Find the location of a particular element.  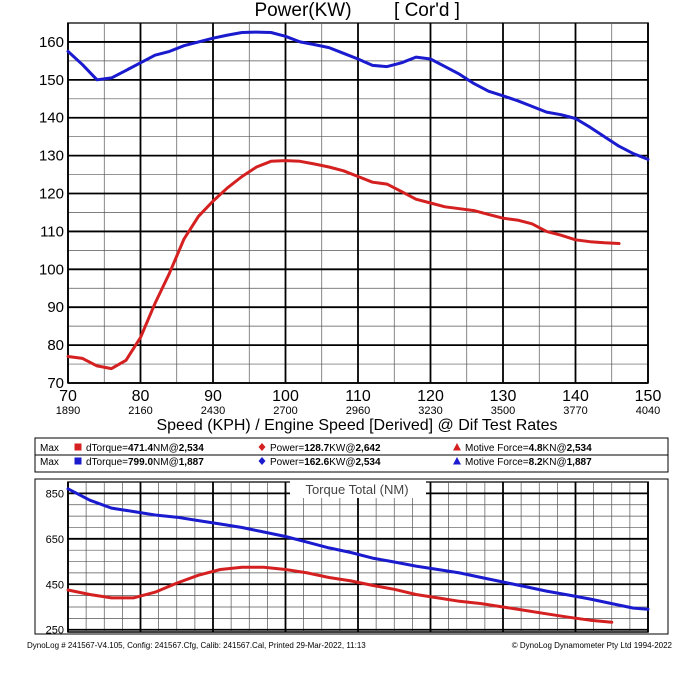

max-power-value: 128.7 is located at coordinates (316, 448).